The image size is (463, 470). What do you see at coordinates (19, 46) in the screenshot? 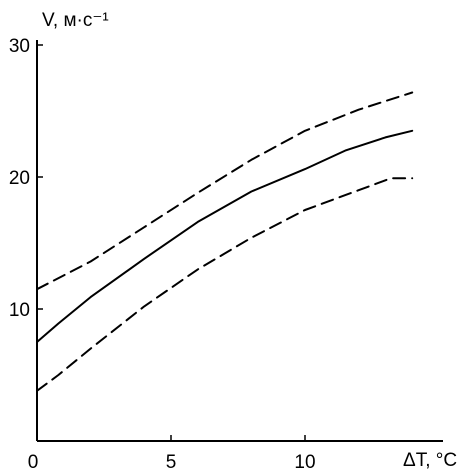
I see `y-tick-label: 30` at bounding box center [19, 46].